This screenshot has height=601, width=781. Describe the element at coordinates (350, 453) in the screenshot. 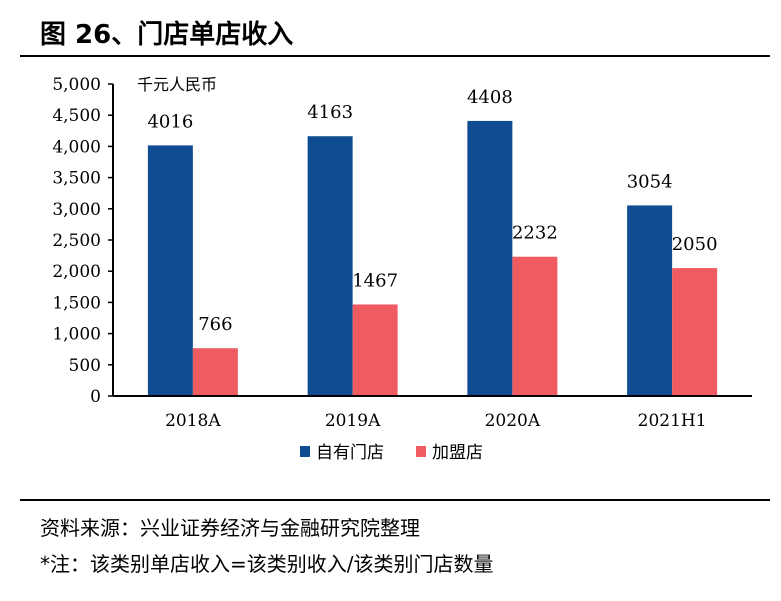

I see `legend-label: 自有门店` at that location.